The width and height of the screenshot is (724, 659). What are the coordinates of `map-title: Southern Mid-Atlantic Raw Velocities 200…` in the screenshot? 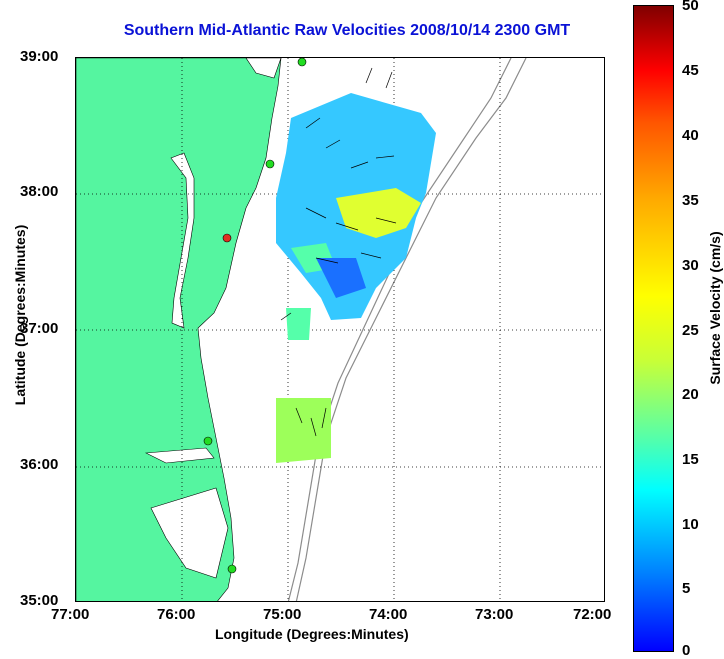 It's located at (347, 30).